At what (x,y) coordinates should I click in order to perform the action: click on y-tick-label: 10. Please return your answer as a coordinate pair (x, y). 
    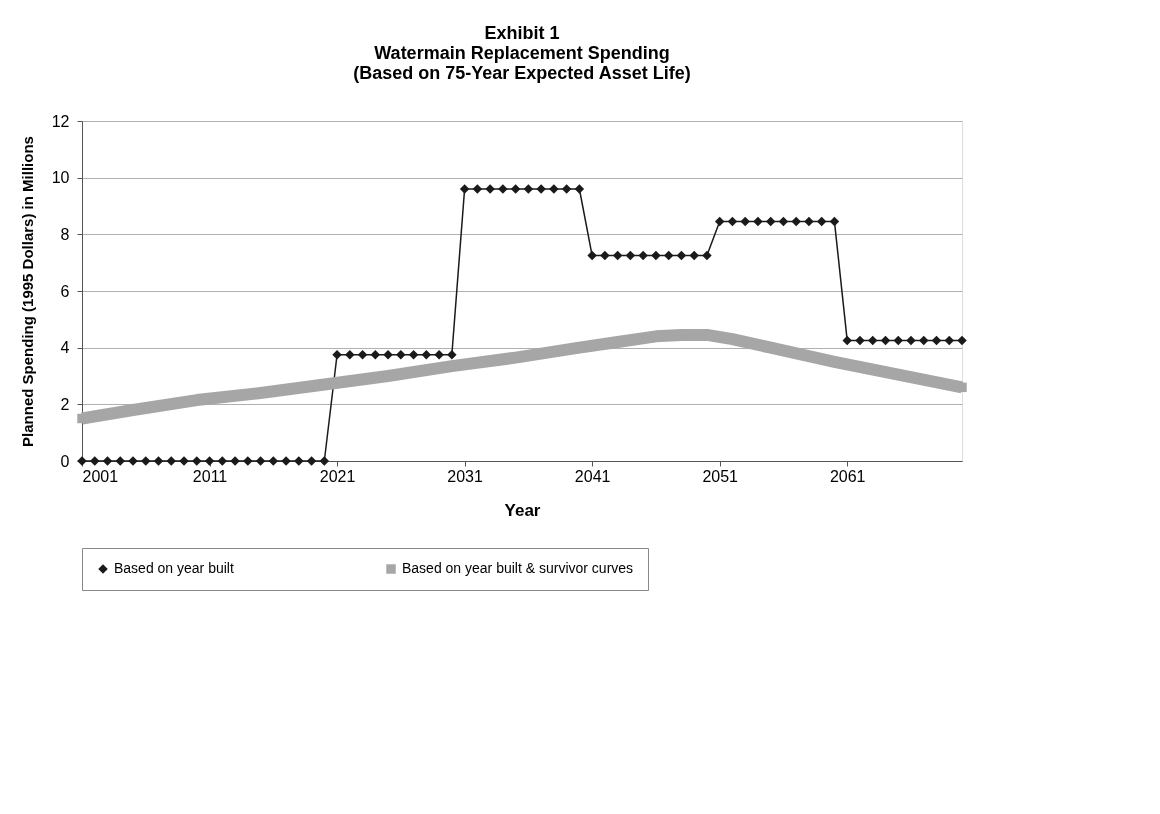
    Looking at the image, I should click on (60, 178).